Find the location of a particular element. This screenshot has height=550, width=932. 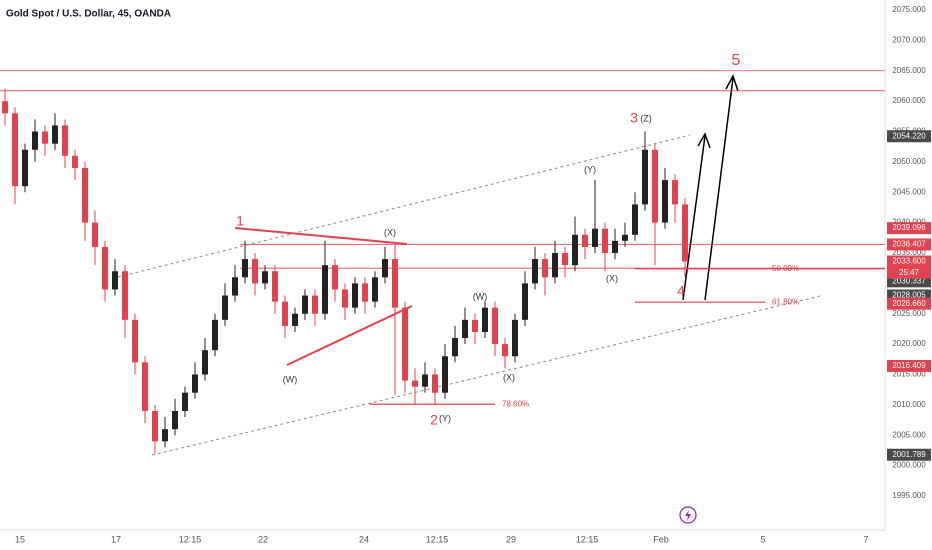

wave-label: 3 is located at coordinates (634, 118).